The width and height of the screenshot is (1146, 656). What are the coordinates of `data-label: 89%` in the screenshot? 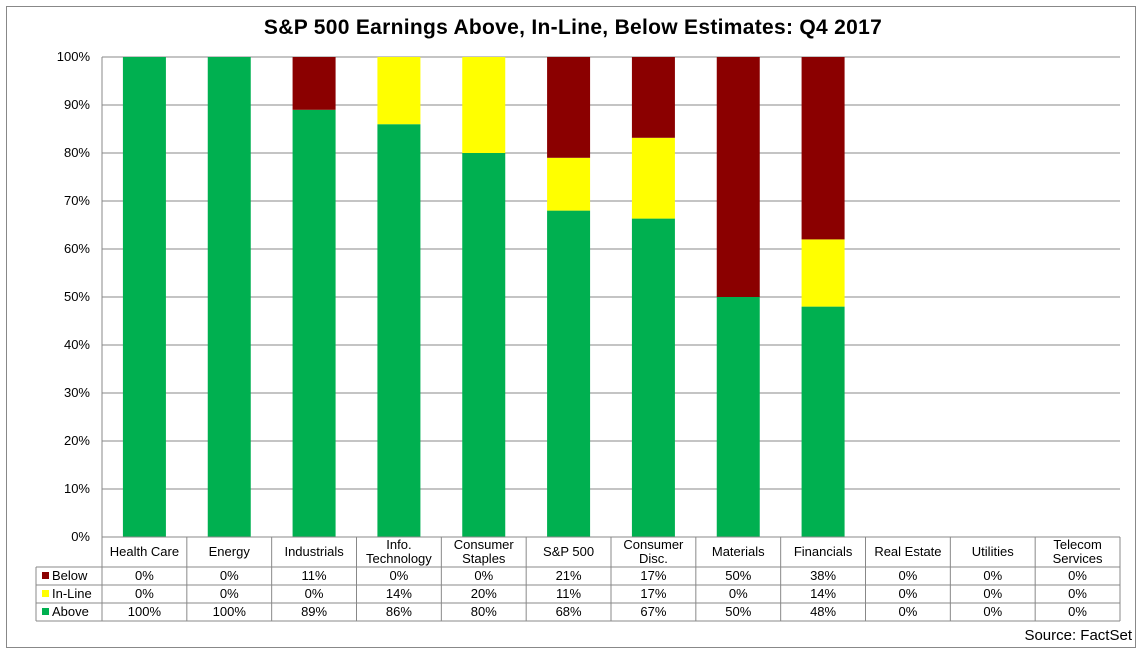 It's located at (314, 611).